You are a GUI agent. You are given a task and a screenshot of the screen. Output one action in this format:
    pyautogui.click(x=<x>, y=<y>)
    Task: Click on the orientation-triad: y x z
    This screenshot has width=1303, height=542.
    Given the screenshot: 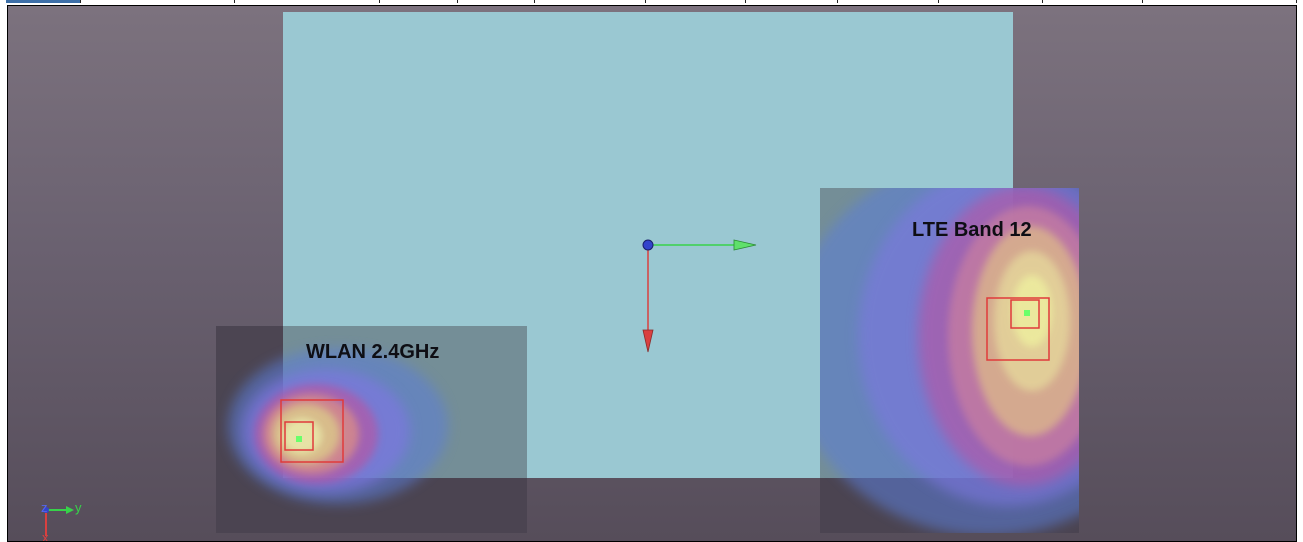 What is the action you would take?
    pyautogui.click(x=61, y=521)
    